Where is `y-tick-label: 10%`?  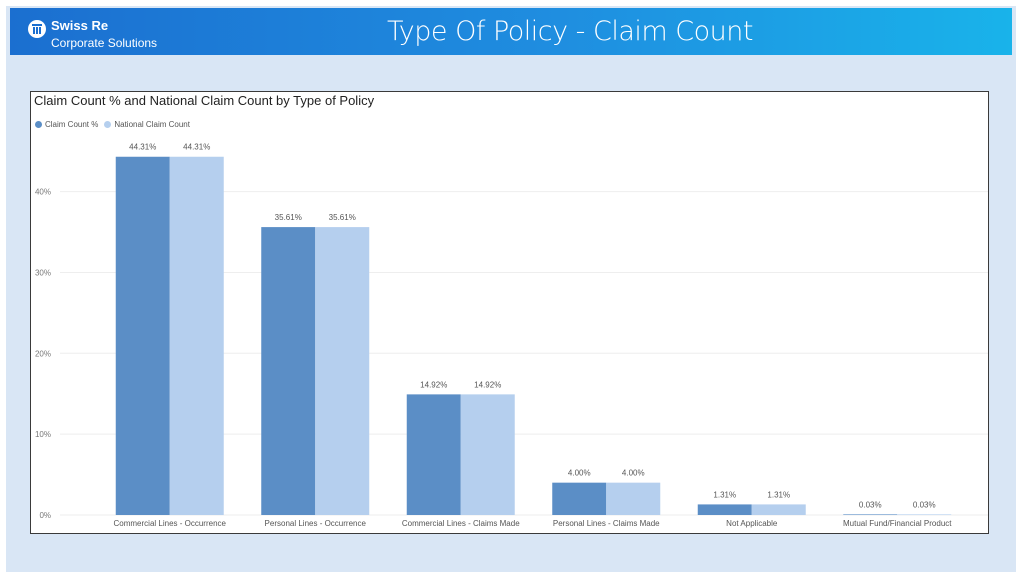
y-tick-label: 10% is located at coordinates (43, 434).